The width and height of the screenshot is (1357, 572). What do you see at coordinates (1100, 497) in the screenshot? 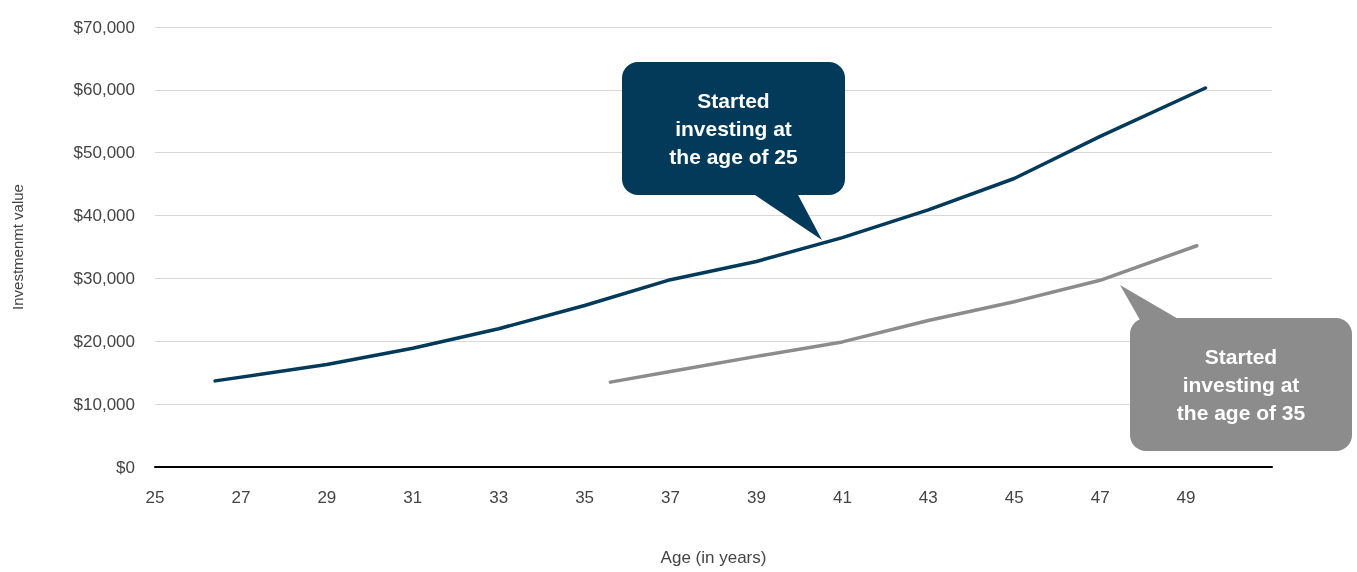
I see `x-tick-label: 47` at bounding box center [1100, 497].